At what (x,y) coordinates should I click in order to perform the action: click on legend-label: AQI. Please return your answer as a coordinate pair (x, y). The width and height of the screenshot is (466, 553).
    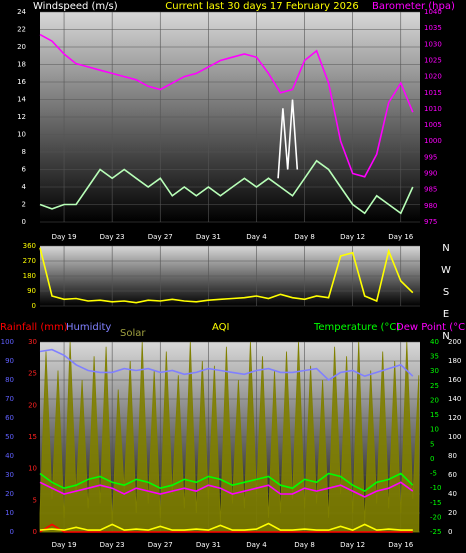
    Looking at the image, I should click on (221, 327).